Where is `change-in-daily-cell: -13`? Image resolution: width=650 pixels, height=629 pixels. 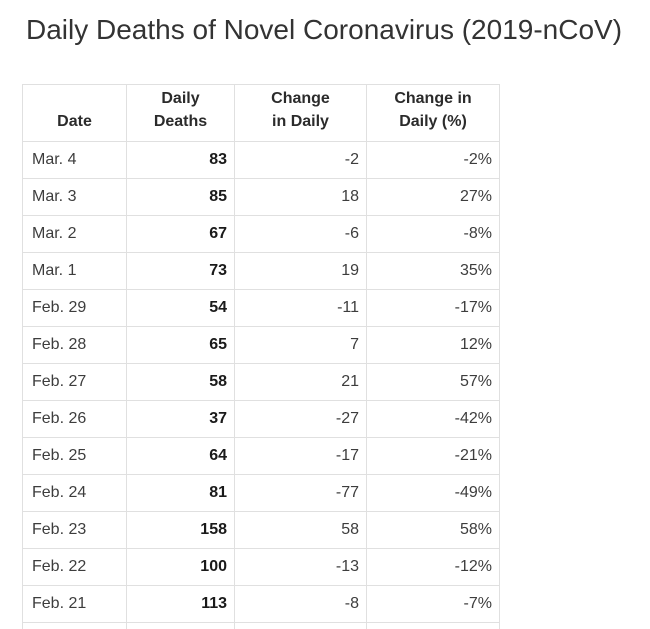 change-in-daily-cell: -13 is located at coordinates (300, 567).